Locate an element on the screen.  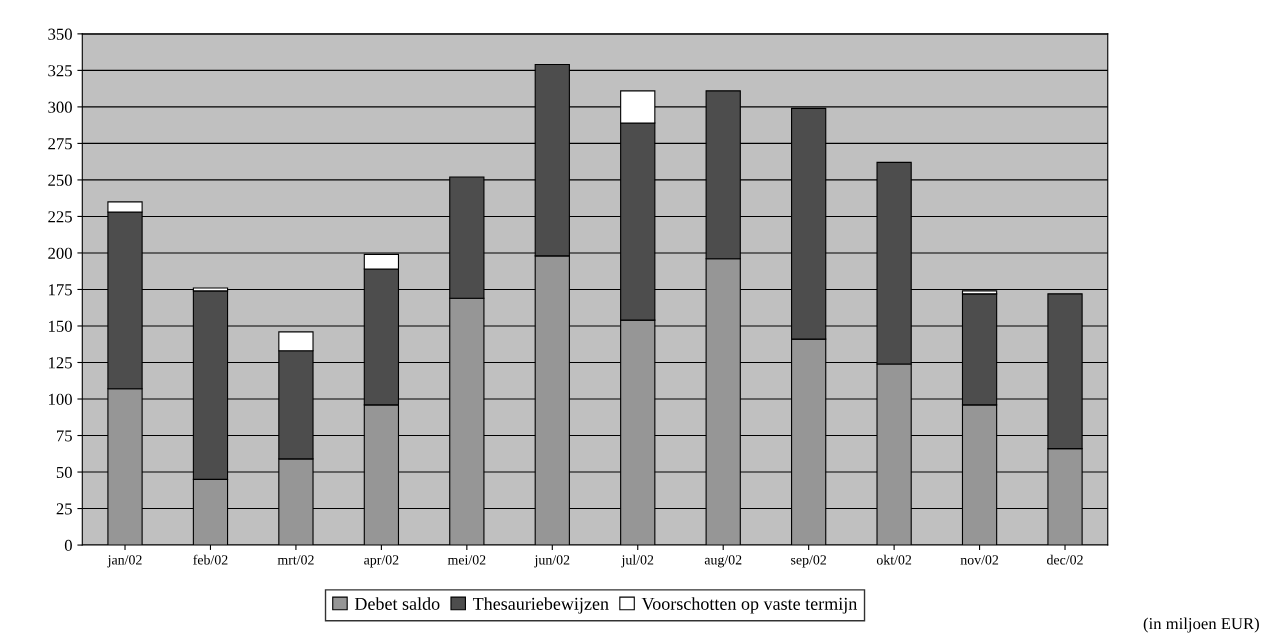
y-tick-label: 300 is located at coordinates (60, 107).